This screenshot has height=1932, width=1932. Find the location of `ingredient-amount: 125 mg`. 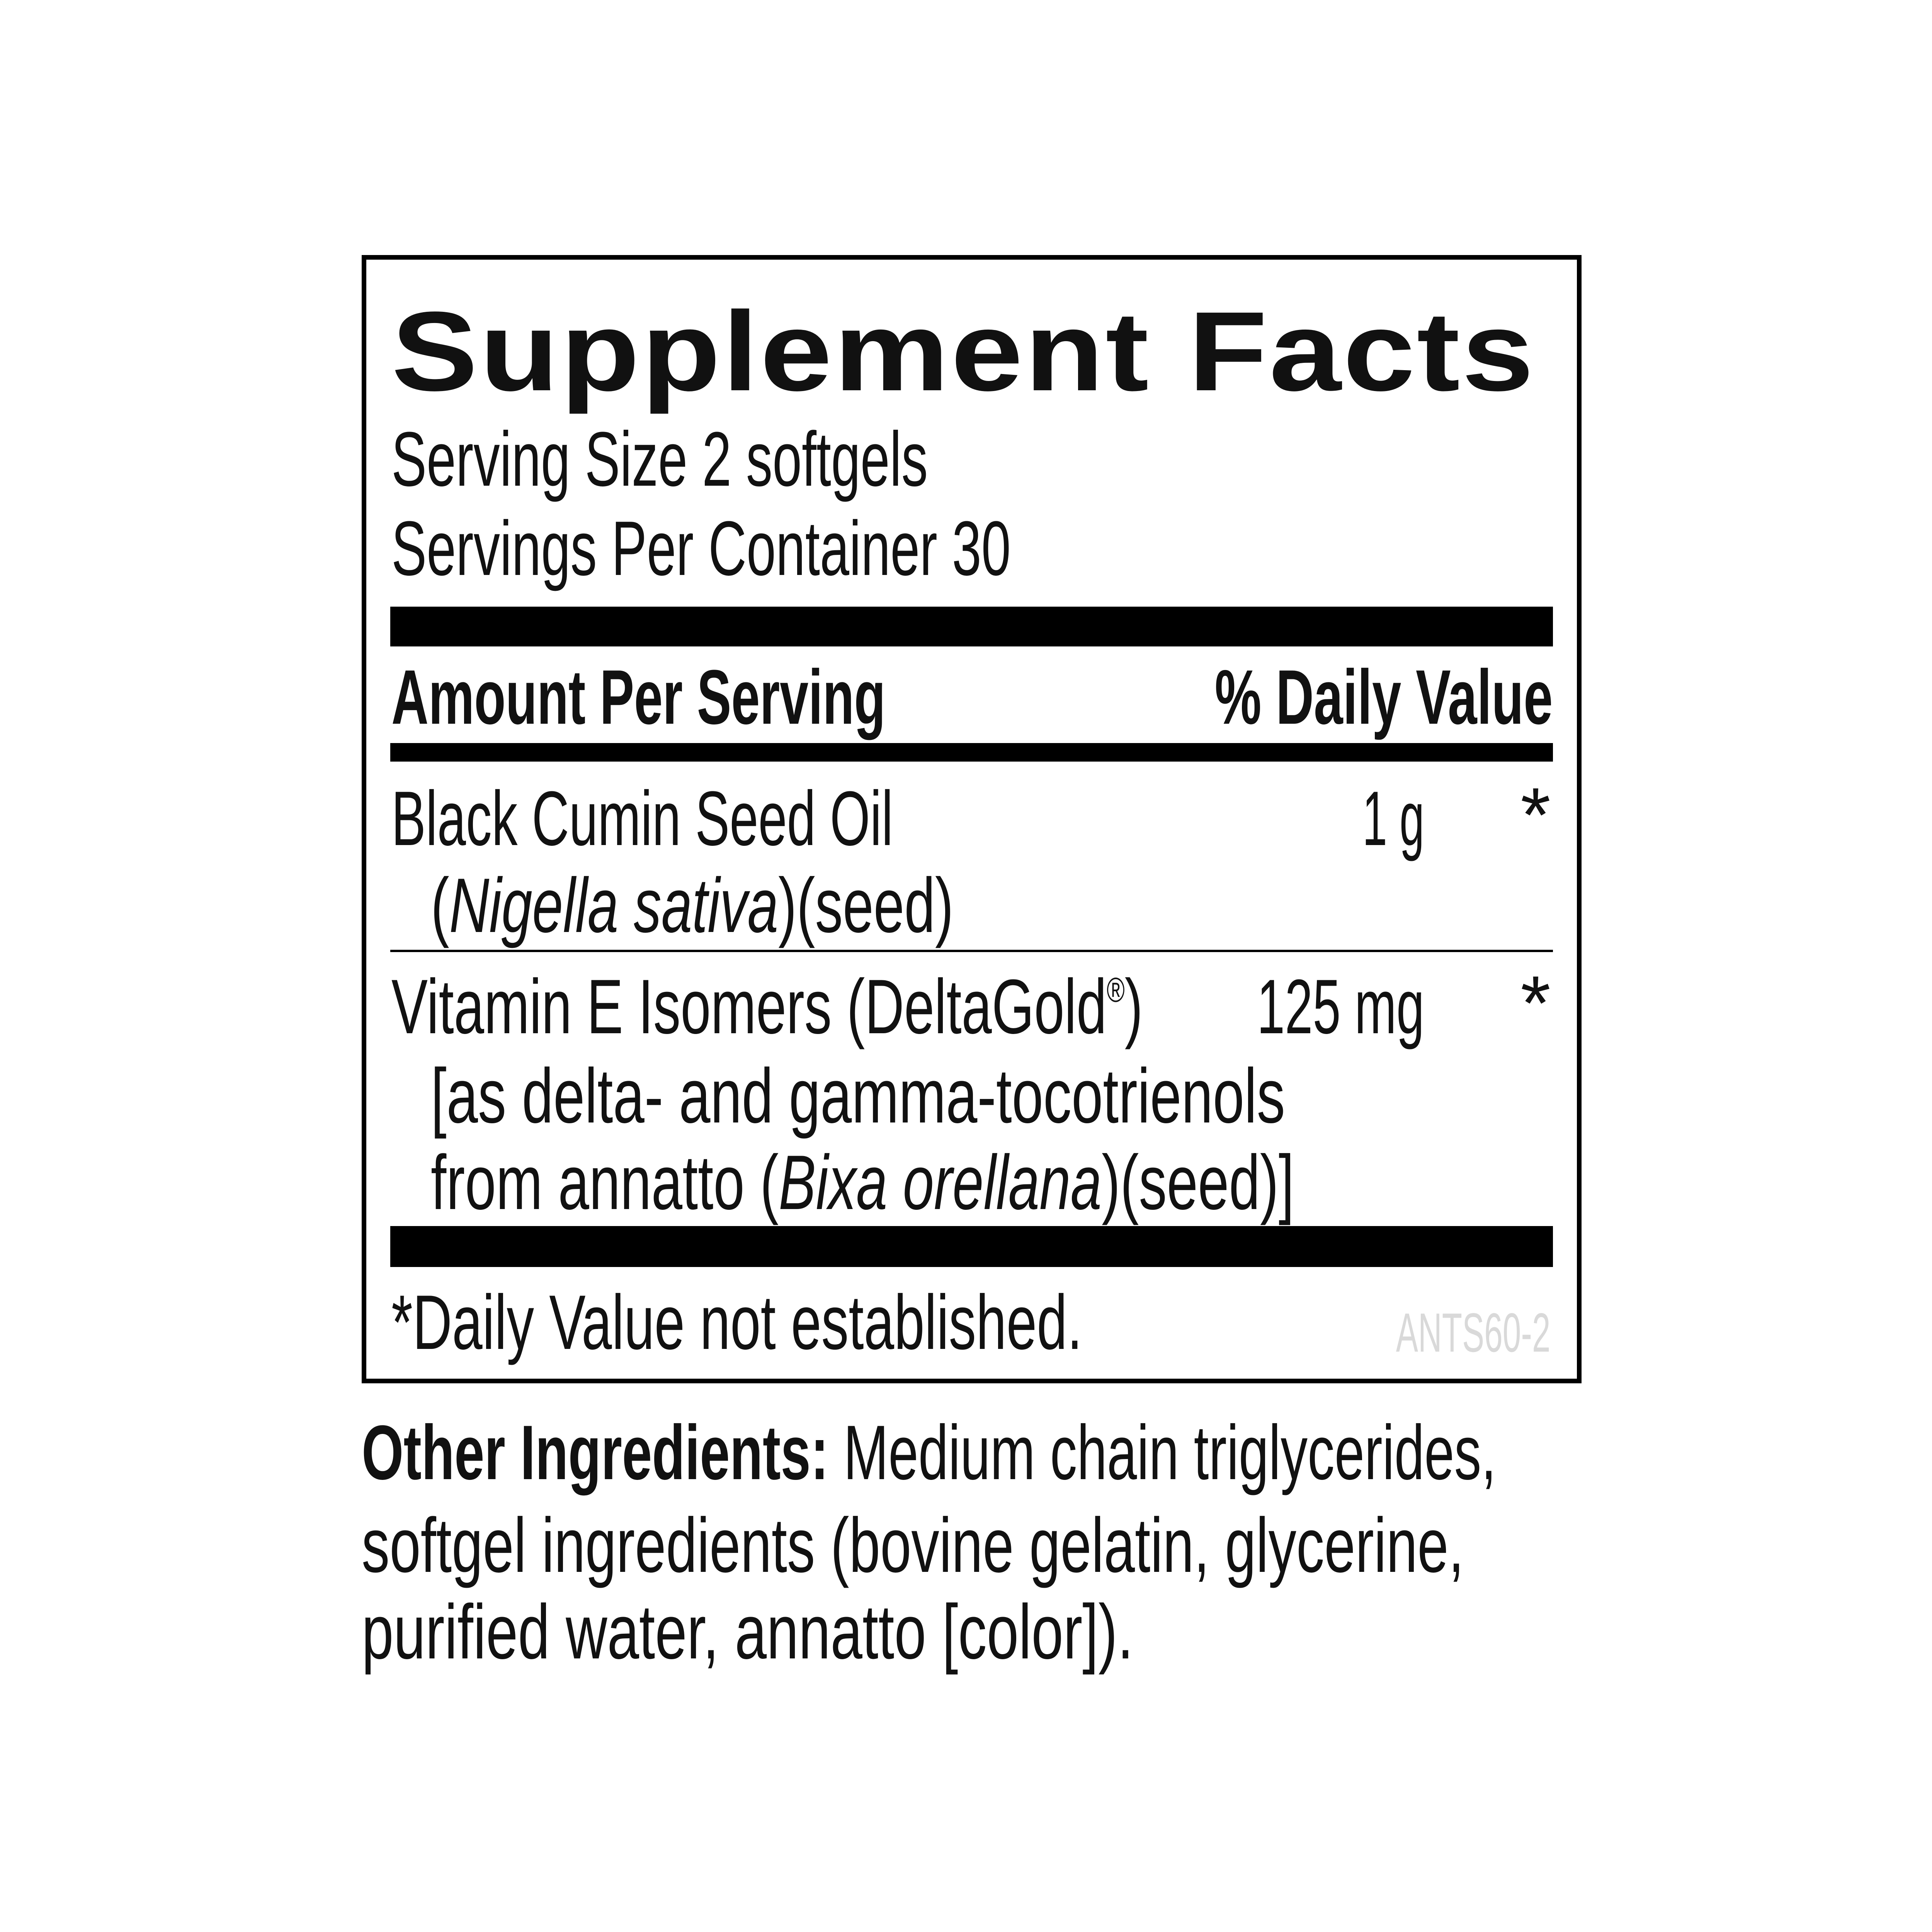

ingredient-amount: 125 mg is located at coordinates (1340, 1007).